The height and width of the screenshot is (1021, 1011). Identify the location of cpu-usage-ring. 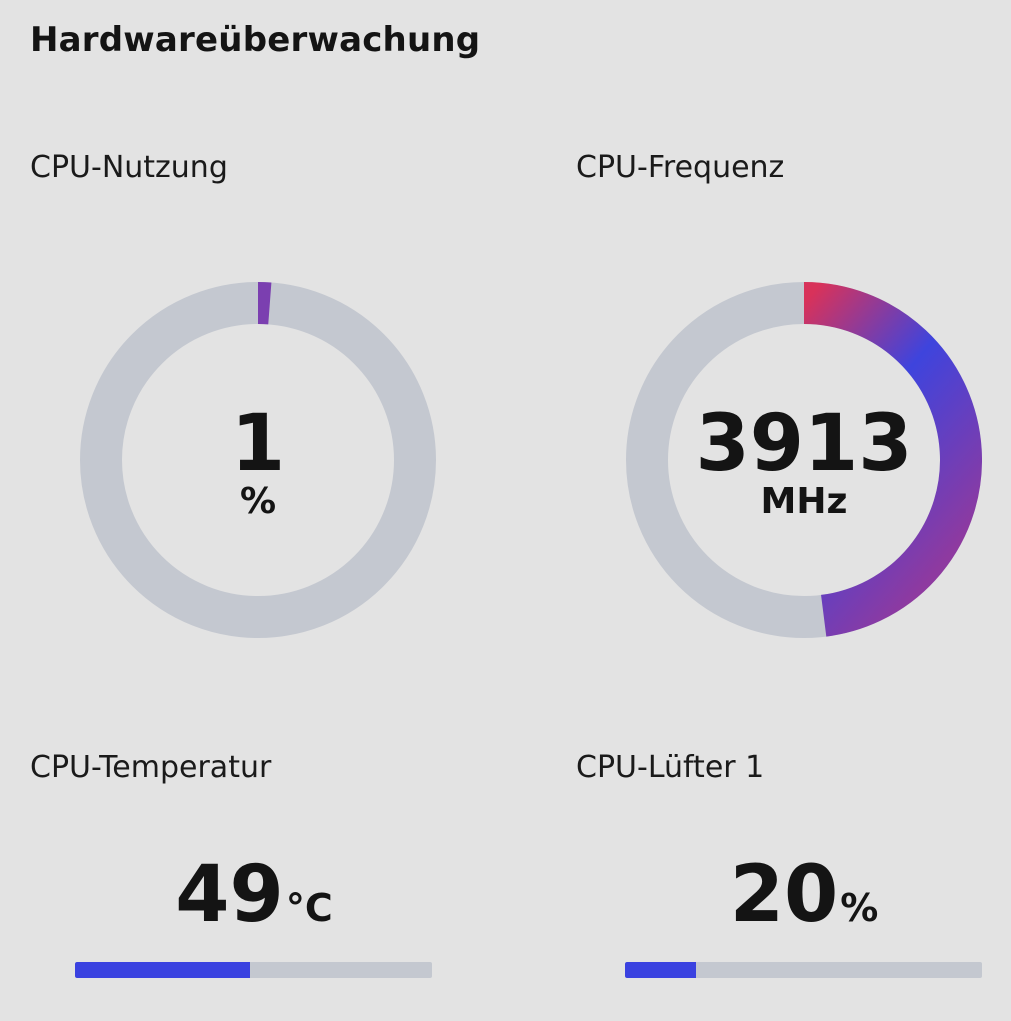
(258, 460).